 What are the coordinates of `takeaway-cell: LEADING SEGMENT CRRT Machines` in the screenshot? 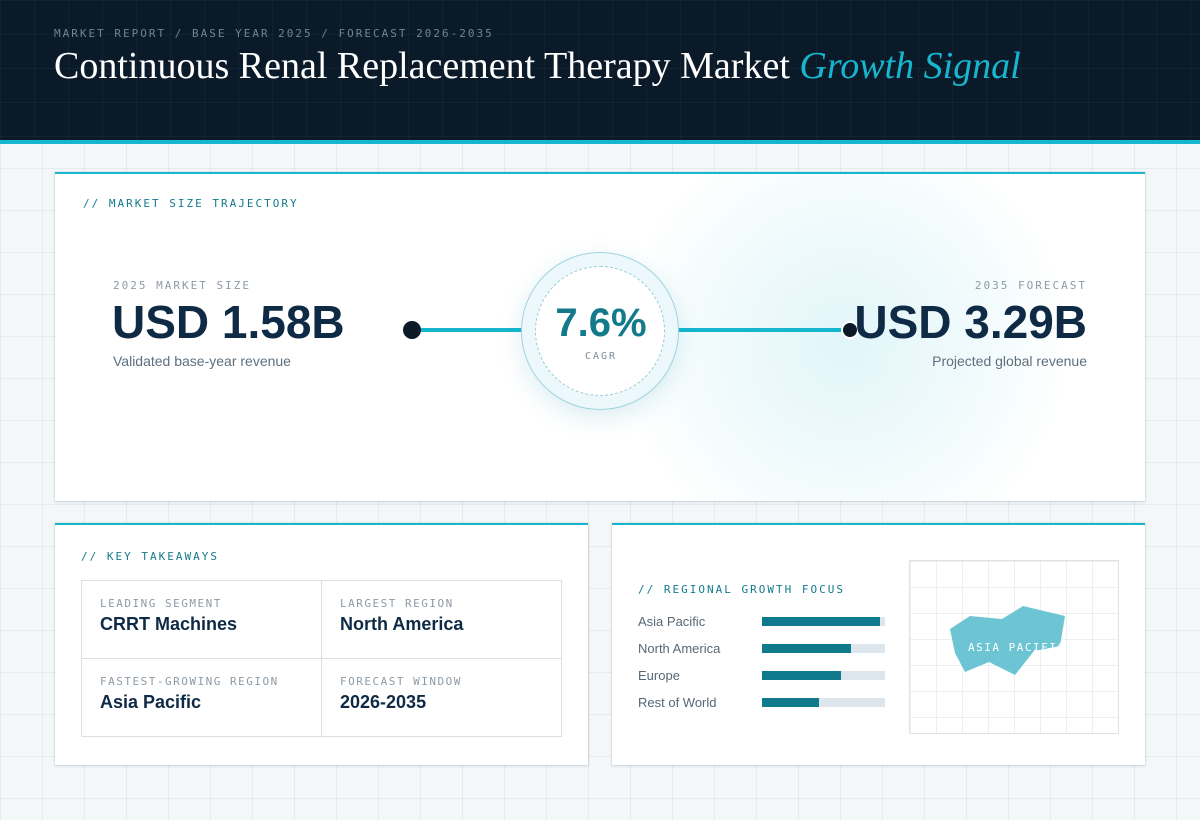 It's located at (202, 620).